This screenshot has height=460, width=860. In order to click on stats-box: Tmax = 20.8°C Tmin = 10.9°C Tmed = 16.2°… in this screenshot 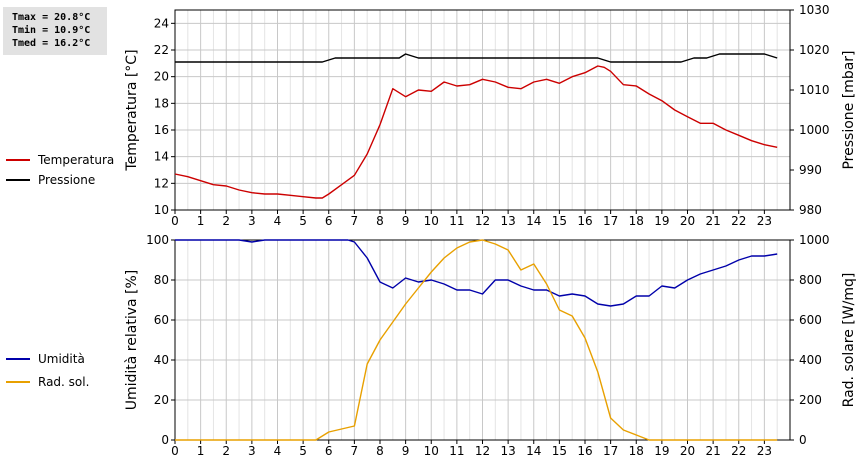, I will do `click(55, 31)`.